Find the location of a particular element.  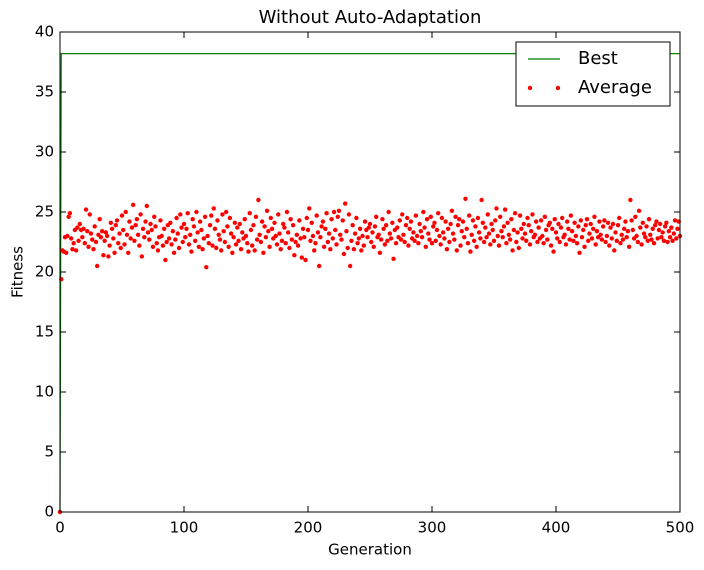

x-tick-label: 100 is located at coordinates (184, 528).